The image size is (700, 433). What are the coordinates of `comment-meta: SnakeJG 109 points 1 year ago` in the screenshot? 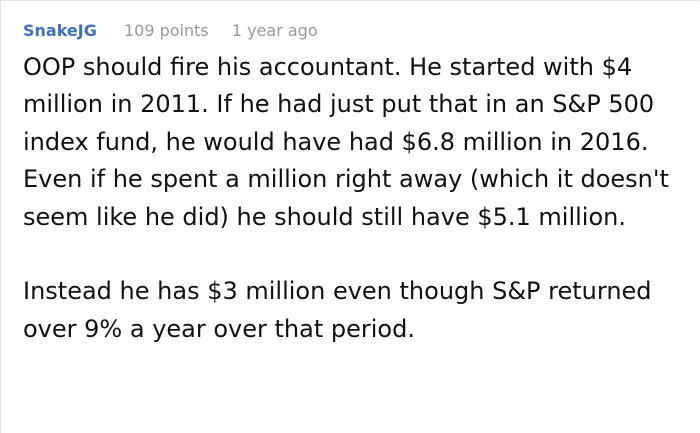 It's located at (170, 31).